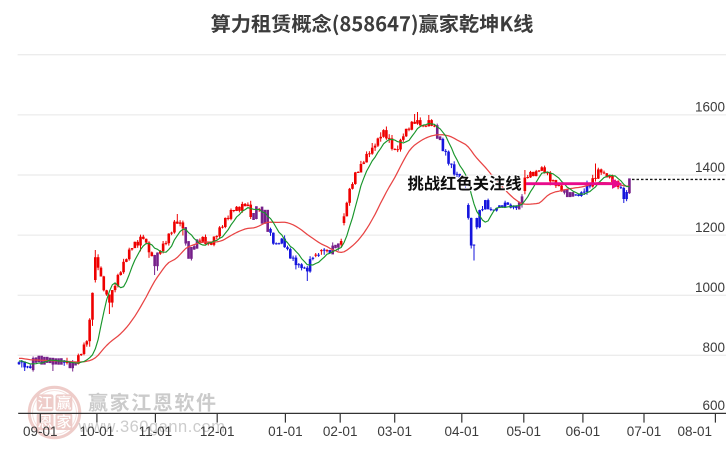 This screenshot has height=450, width=726. Describe the element at coordinates (340, 431) in the screenshot. I see `svg-text: 02-01` at that location.